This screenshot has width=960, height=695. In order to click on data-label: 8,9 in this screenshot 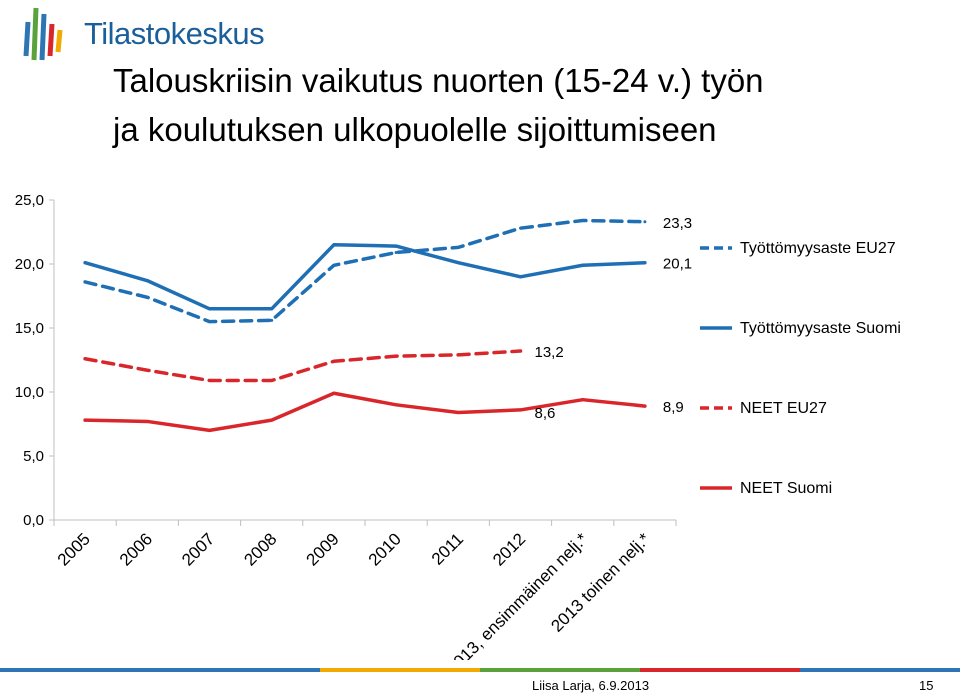, I will do `click(673, 407)`.